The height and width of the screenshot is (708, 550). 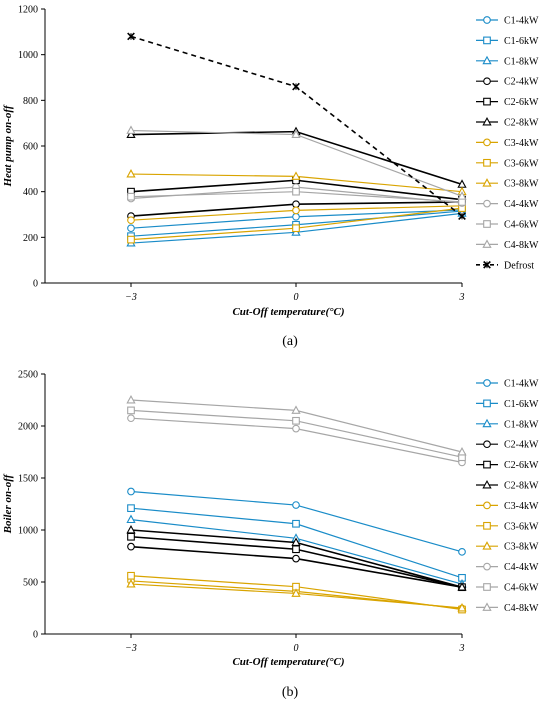 I want to click on legend-item: C3-8kW, so click(x=507, y=547).